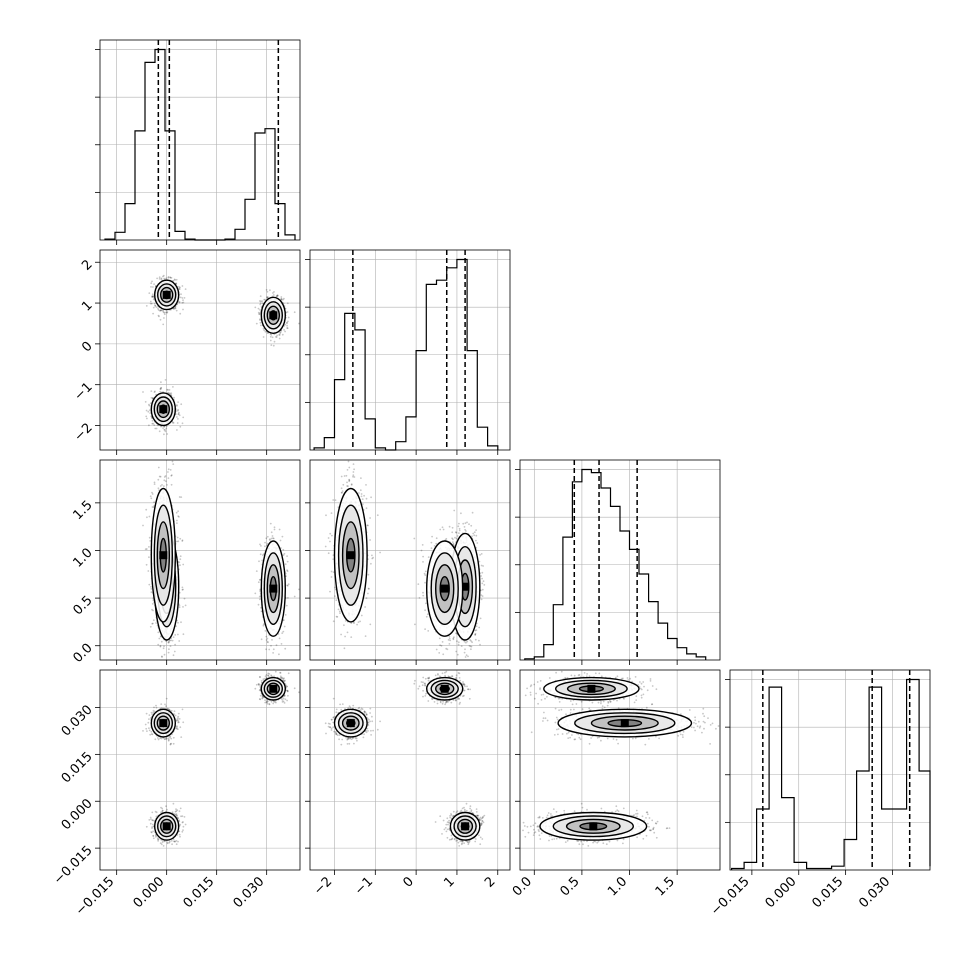 The height and width of the screenshot is (970, 970). I want to click on y-tick-label-2-2: 1.0, so click(82, 558).